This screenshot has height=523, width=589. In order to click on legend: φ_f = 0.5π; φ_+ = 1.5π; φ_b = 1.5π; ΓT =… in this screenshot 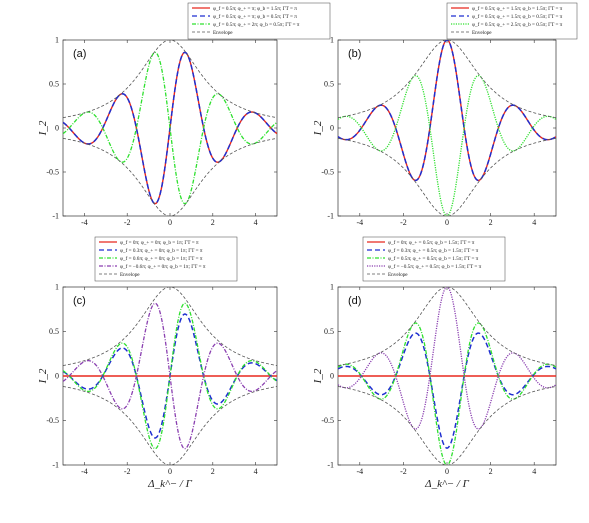, I will do `click(512, 21)`.